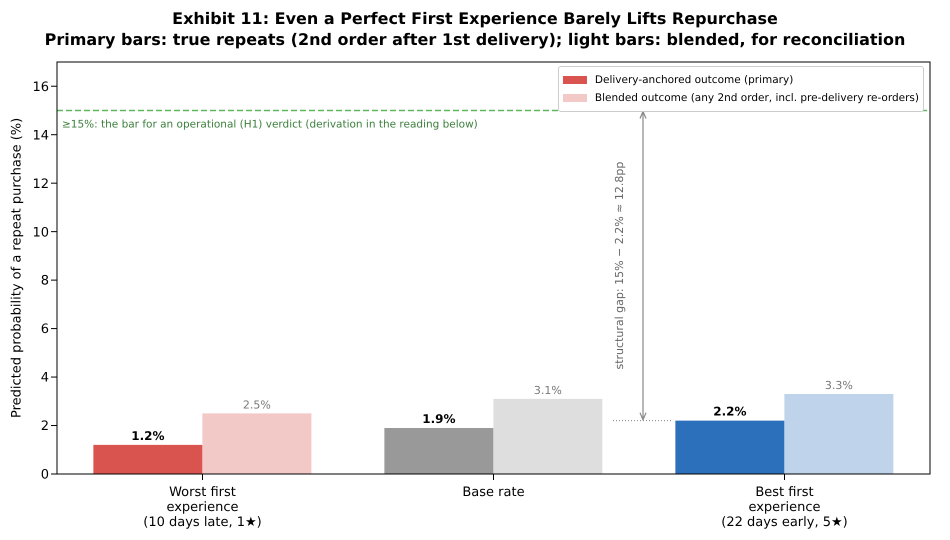 This screenshot has height=540, width=950. What do you see at coordinates (475, 39) in the screenshot?
I see `chart-subtitle: Primary bars: true repeats (2nd order after 1st delivery); light bars: blended, for reconciliation` at bounding box center [475, 39].